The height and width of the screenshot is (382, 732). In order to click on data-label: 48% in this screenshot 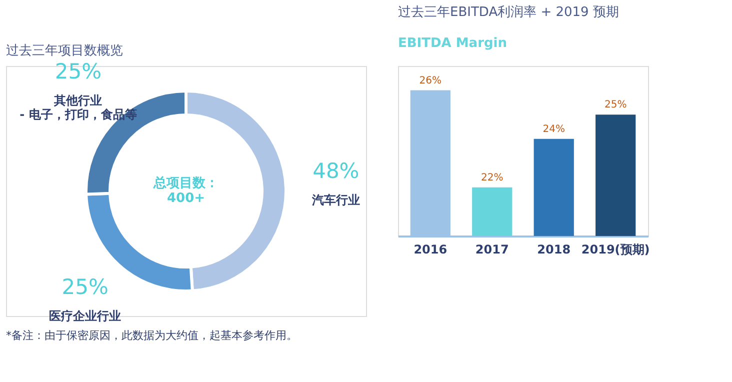, I will do `click(336, 171)`.